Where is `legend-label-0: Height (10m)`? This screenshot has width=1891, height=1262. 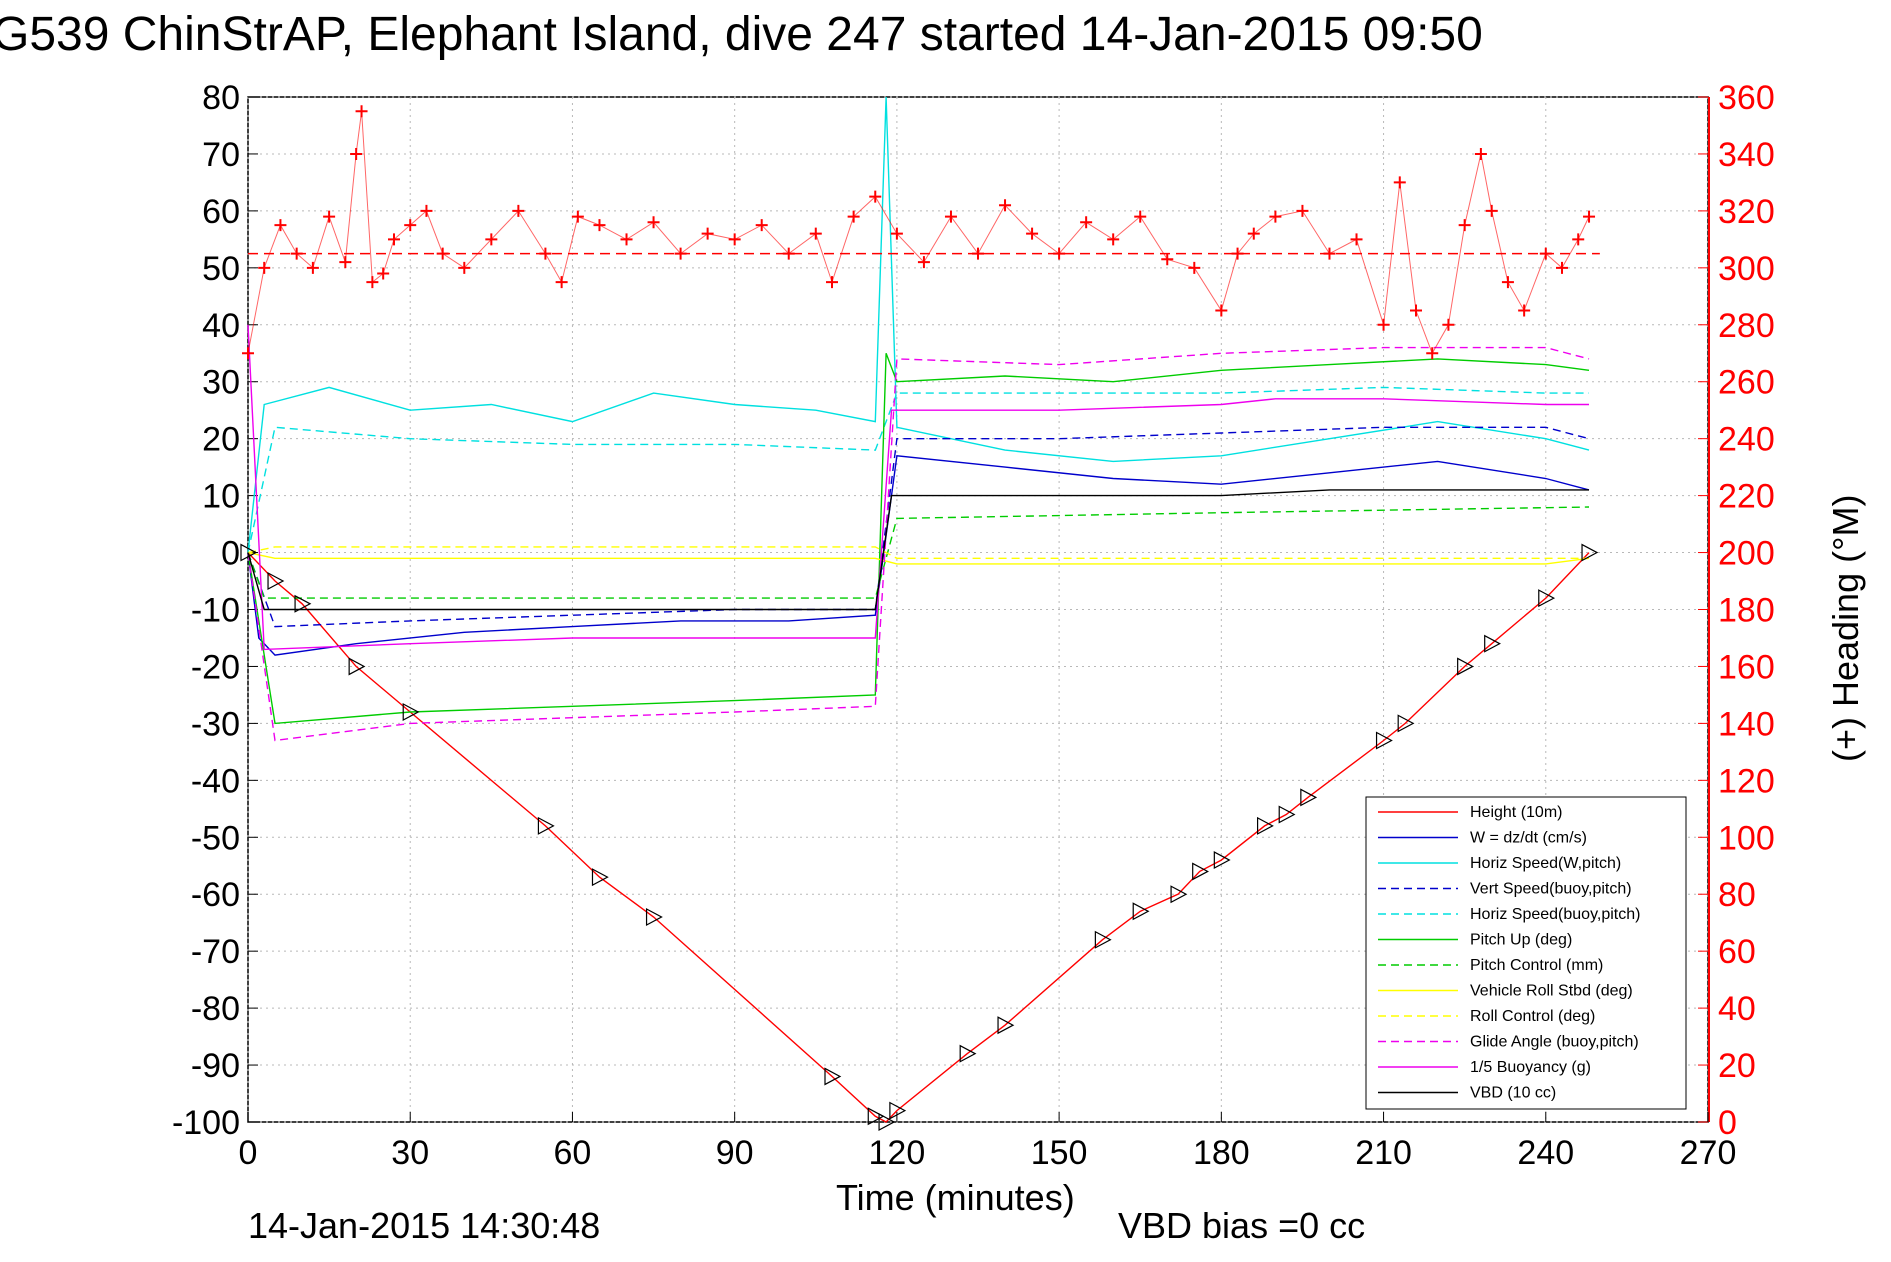 legend-label-0: Height (10m) is located at coordinates (1516, 812).